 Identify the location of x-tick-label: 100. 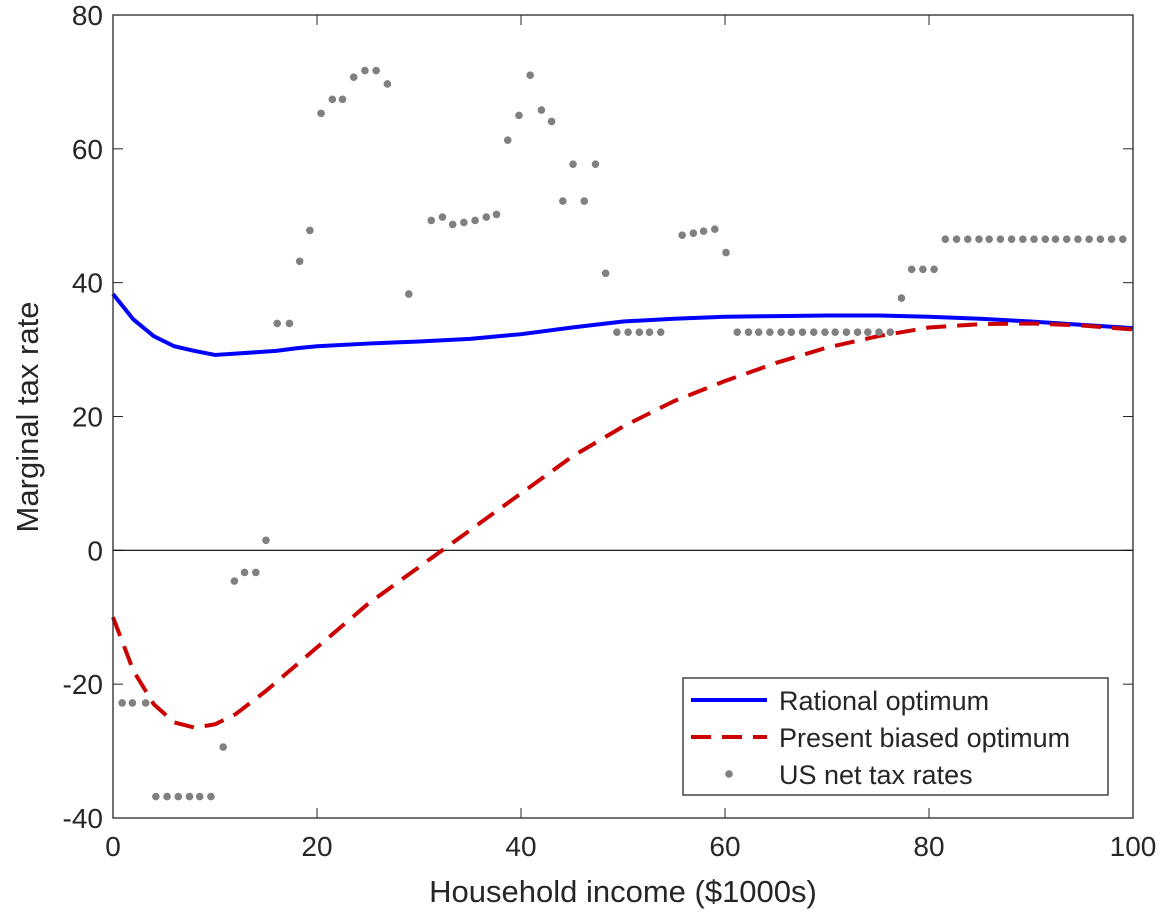
(1133, 846).